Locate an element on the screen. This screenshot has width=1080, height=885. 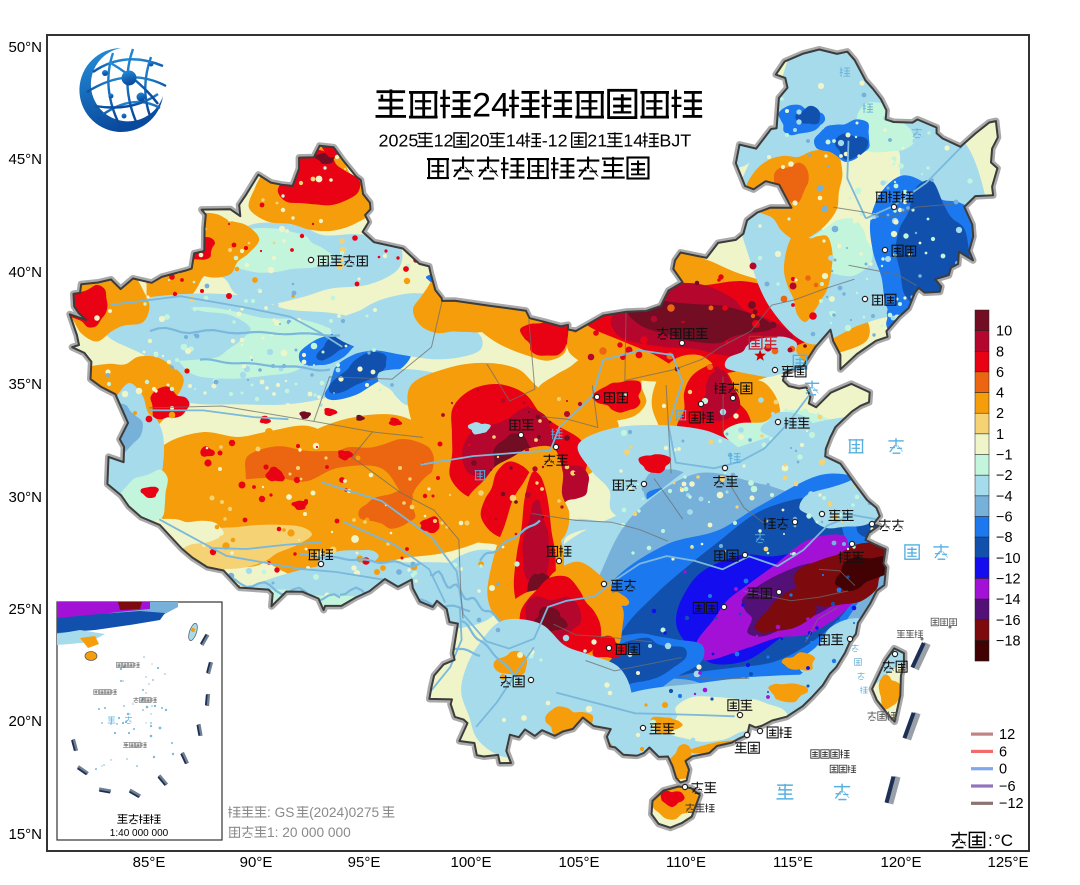
svg-text: 21 is located at coordinates (597, 141).